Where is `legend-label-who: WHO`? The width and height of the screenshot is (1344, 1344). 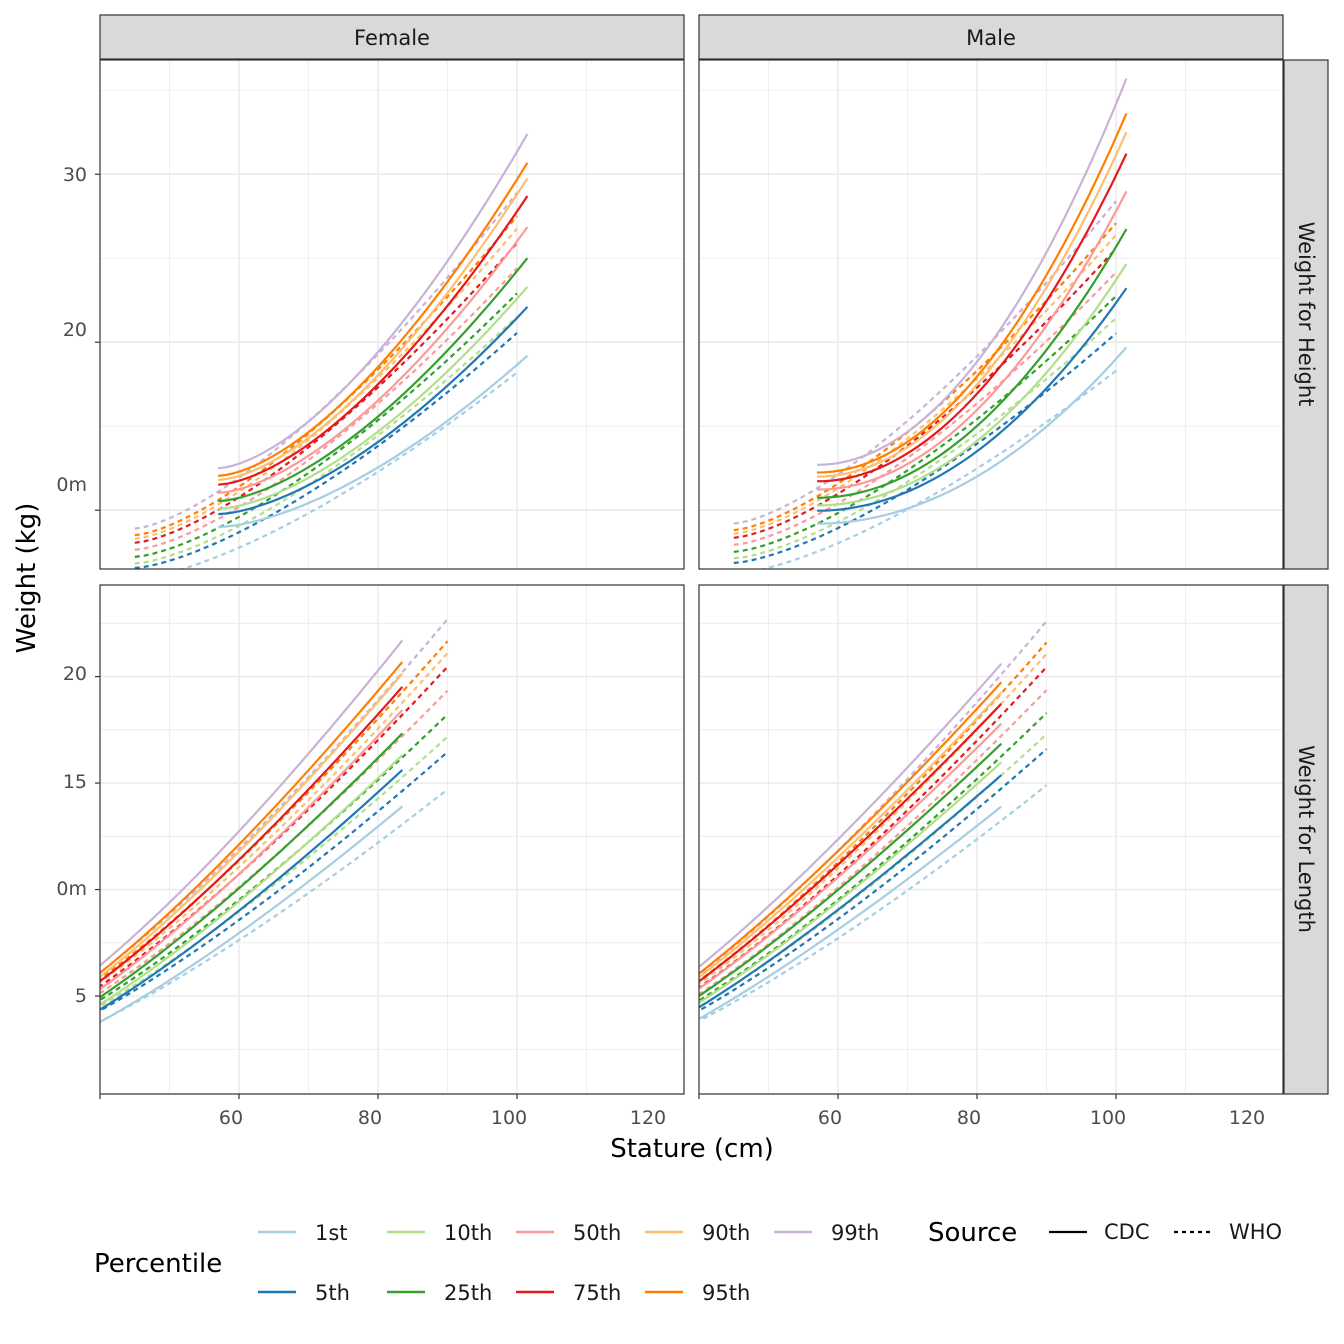 legend-label-who: WHO is located at coordinates (1255, 1232).